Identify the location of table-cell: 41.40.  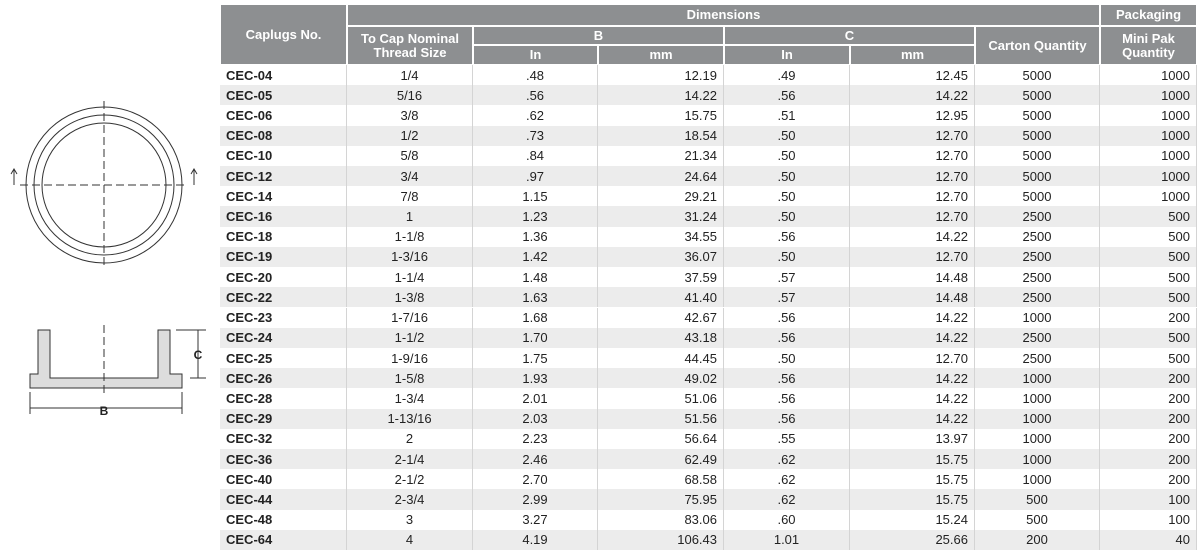
(661, 297).